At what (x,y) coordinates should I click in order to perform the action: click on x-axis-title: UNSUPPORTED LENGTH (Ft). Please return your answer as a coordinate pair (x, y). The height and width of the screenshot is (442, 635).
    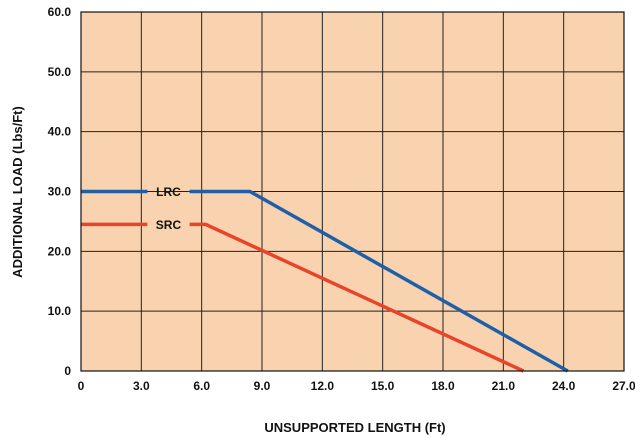
    Looking at the image, I should click on (354, 427).